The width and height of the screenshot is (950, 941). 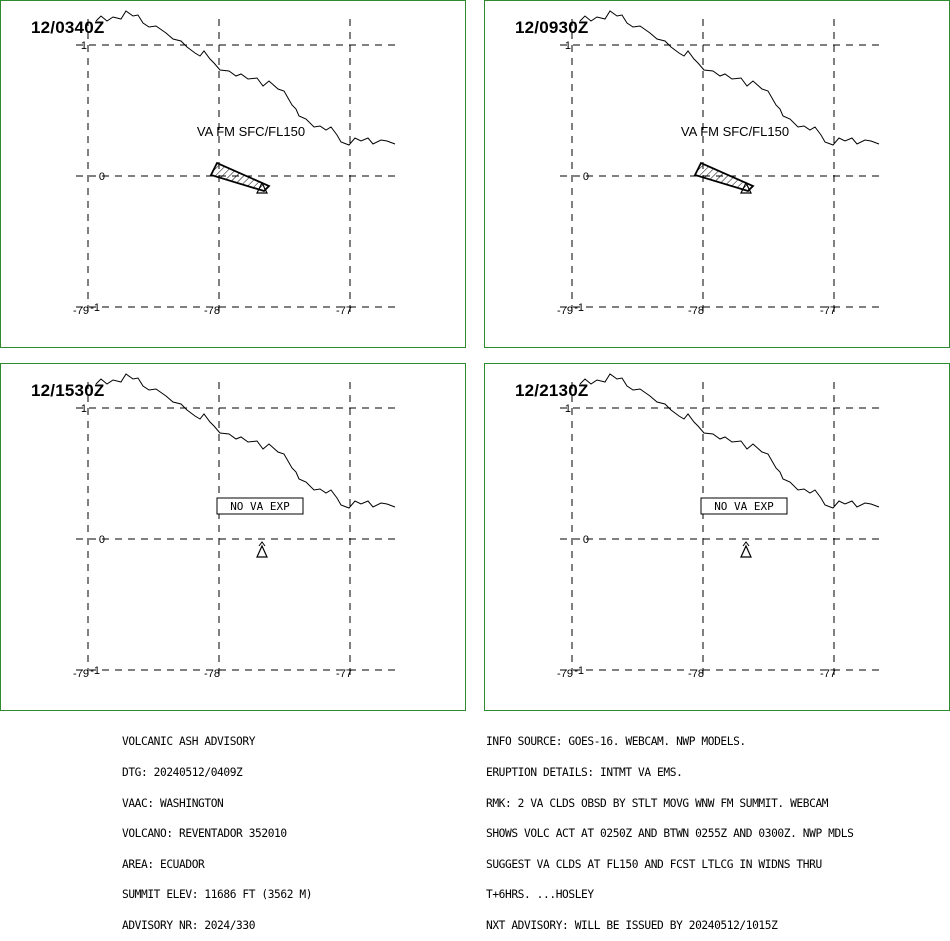 What do you see at coordinates (217, 895) in the screenshot?
I see `advisory-line: SUMMIT ELEV: 11686 FT (3562 M)` at bounding box center [217, 895].